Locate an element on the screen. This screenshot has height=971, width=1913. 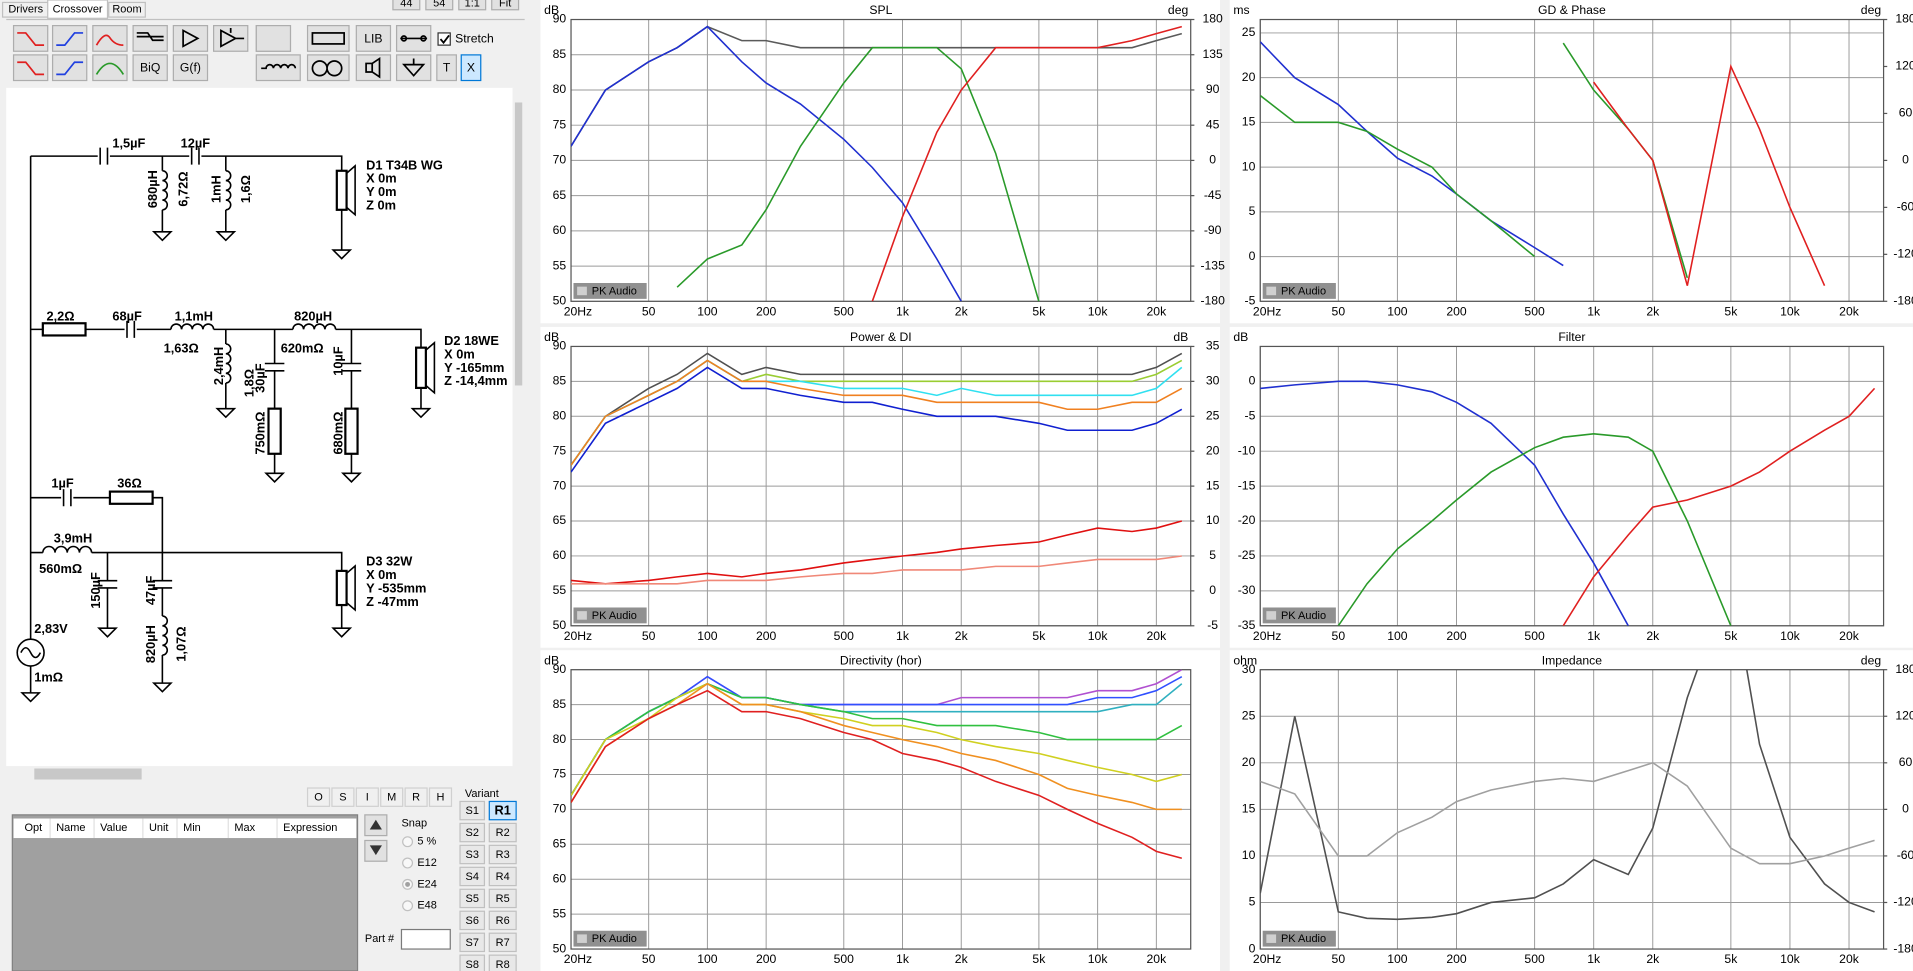
watermark-logo is located at coordinates (582, 291).